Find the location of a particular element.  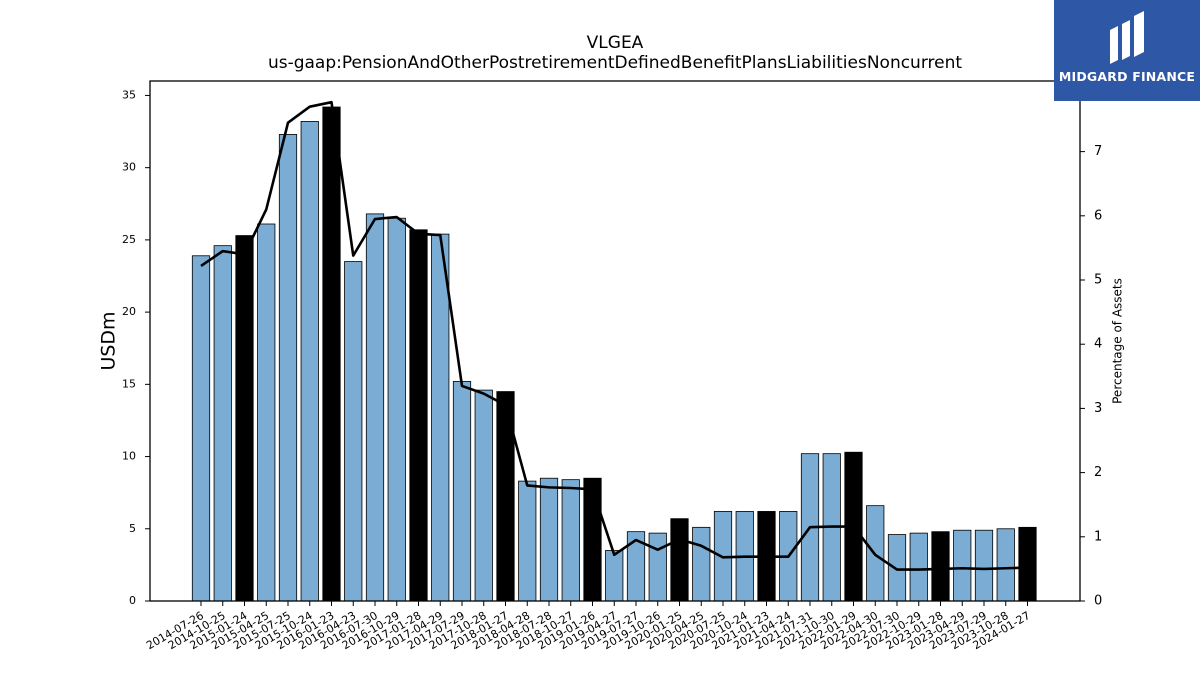

y-tick-label: 25 is located at coordinates (129, 239).